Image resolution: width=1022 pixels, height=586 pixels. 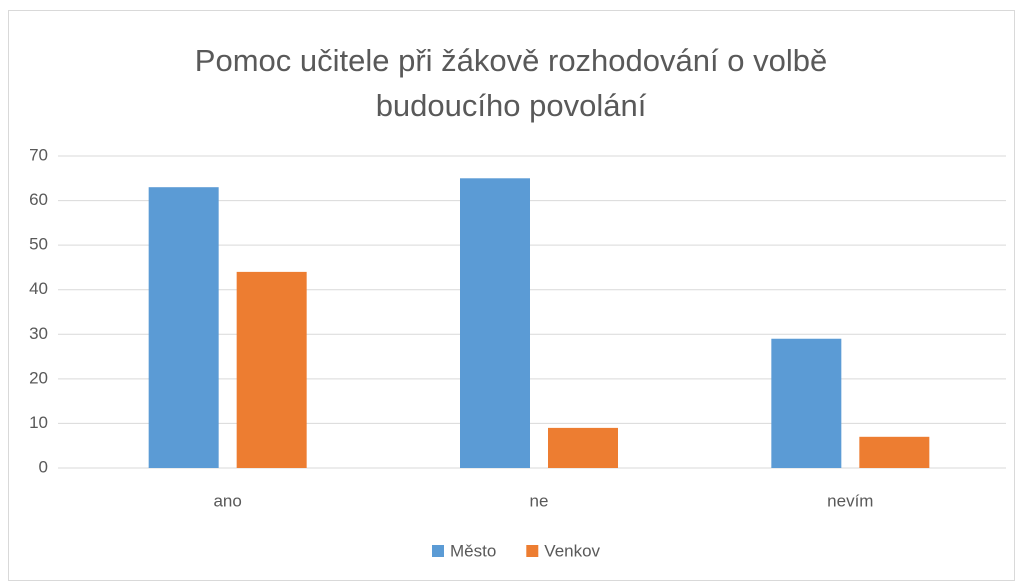 I want to click on y-tick-label: 30, so click(x=38, y=333).